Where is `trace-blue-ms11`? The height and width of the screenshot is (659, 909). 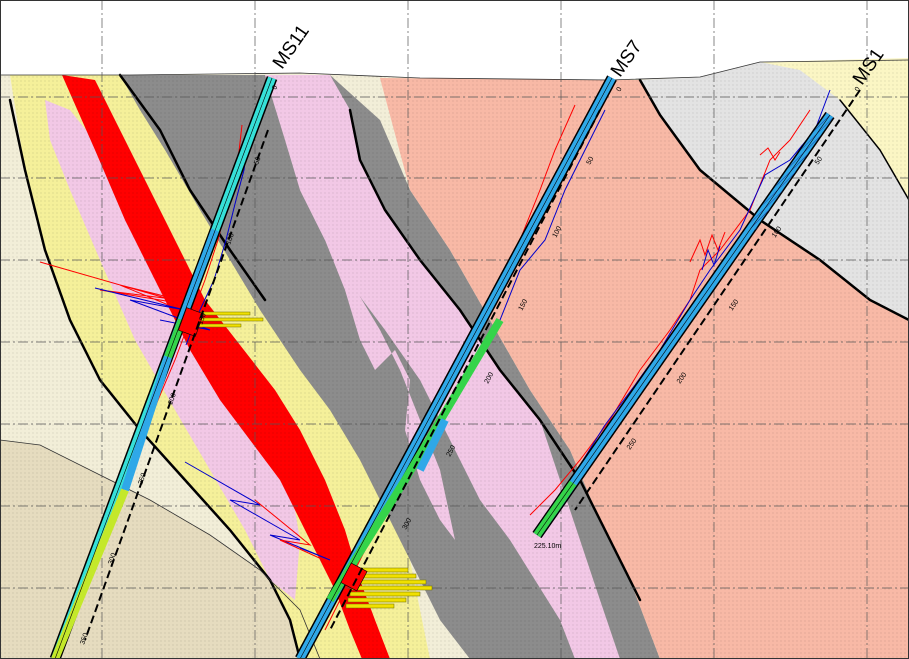 trace-blue-ms11 is located at coordinates (217, 242).